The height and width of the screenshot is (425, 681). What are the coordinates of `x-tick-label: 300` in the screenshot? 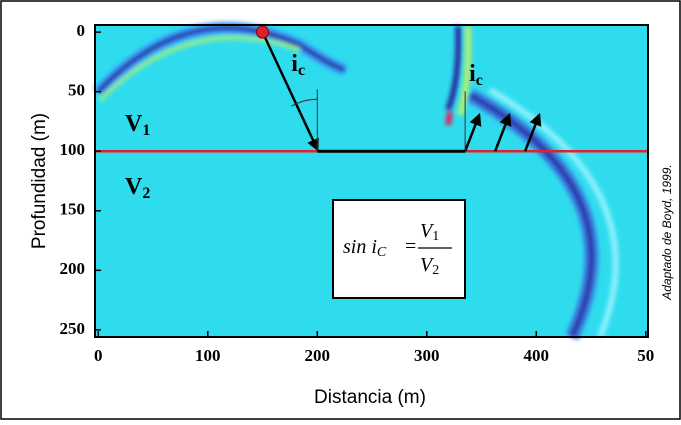 It's located at (427, 355).